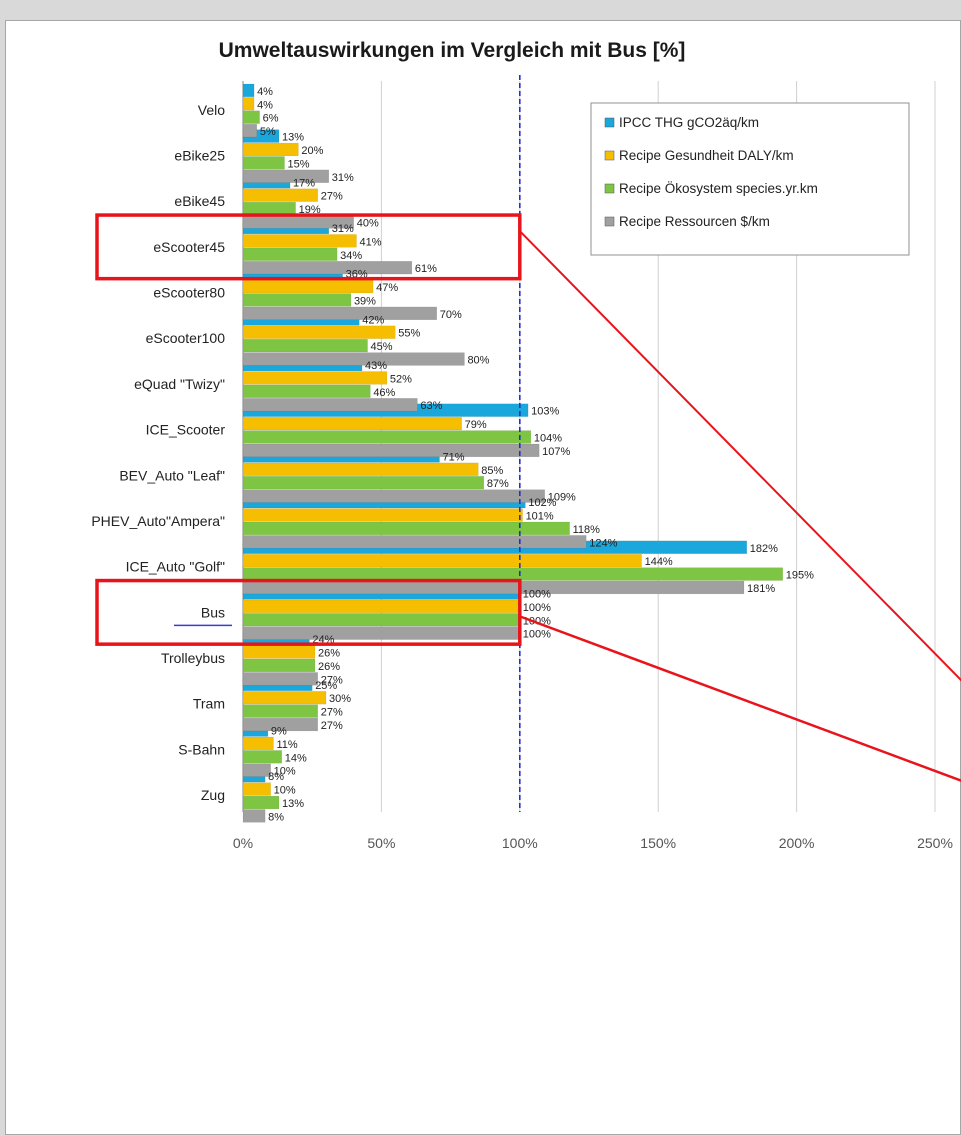 This screenshot has height=1136, width=961. Describe the element at coordinates (451, 315) in the screenshot. I see `value-label: 70%` at that location.